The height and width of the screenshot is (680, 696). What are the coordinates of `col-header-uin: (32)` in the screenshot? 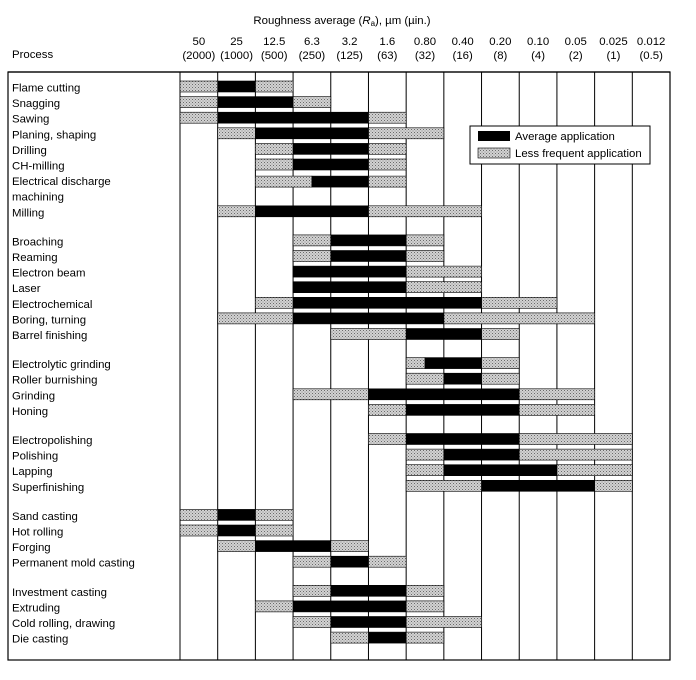 It's located at (425, 56).